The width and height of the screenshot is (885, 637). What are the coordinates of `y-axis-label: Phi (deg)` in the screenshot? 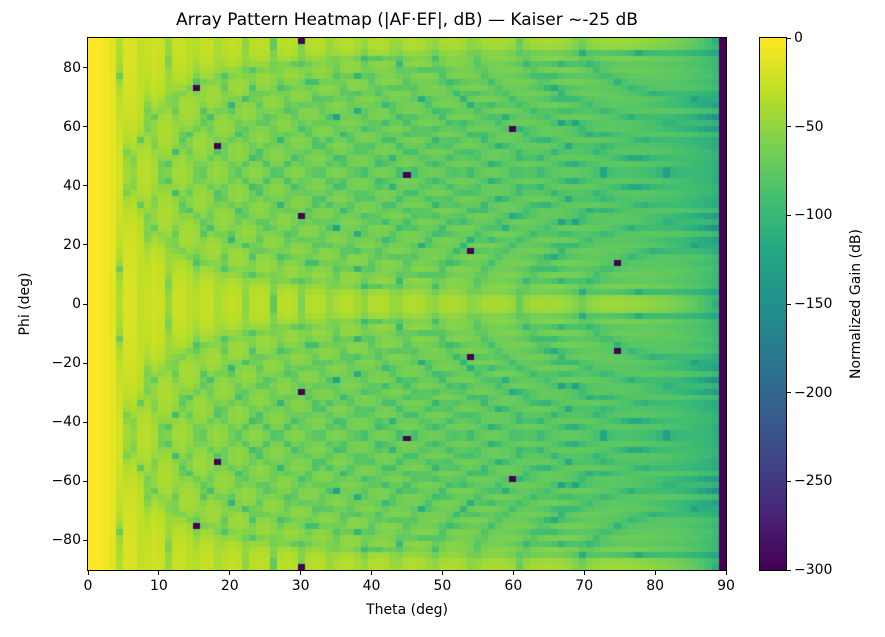 It's located at (25, 304).